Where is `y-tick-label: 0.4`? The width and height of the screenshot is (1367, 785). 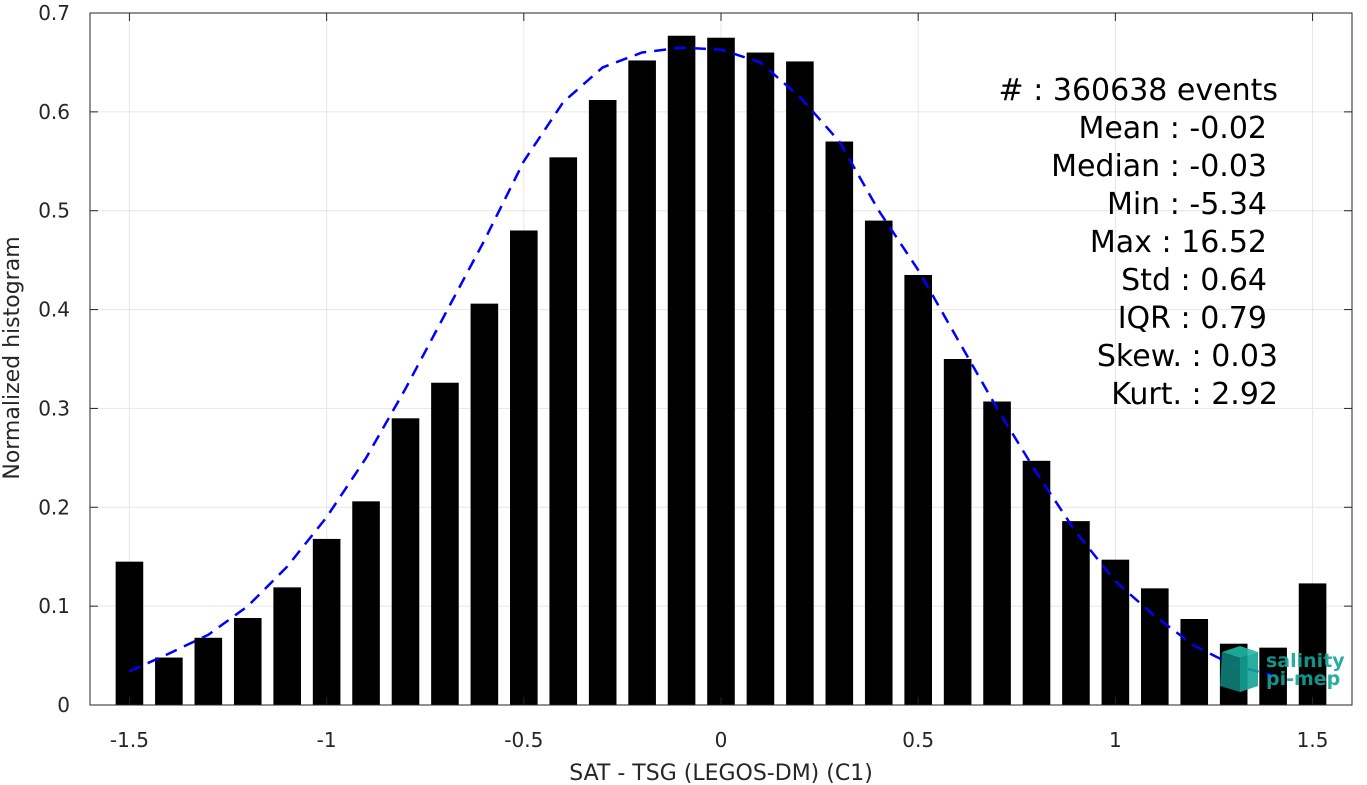 y-tick-label: 0.4 is located at coordinates (54, 310).